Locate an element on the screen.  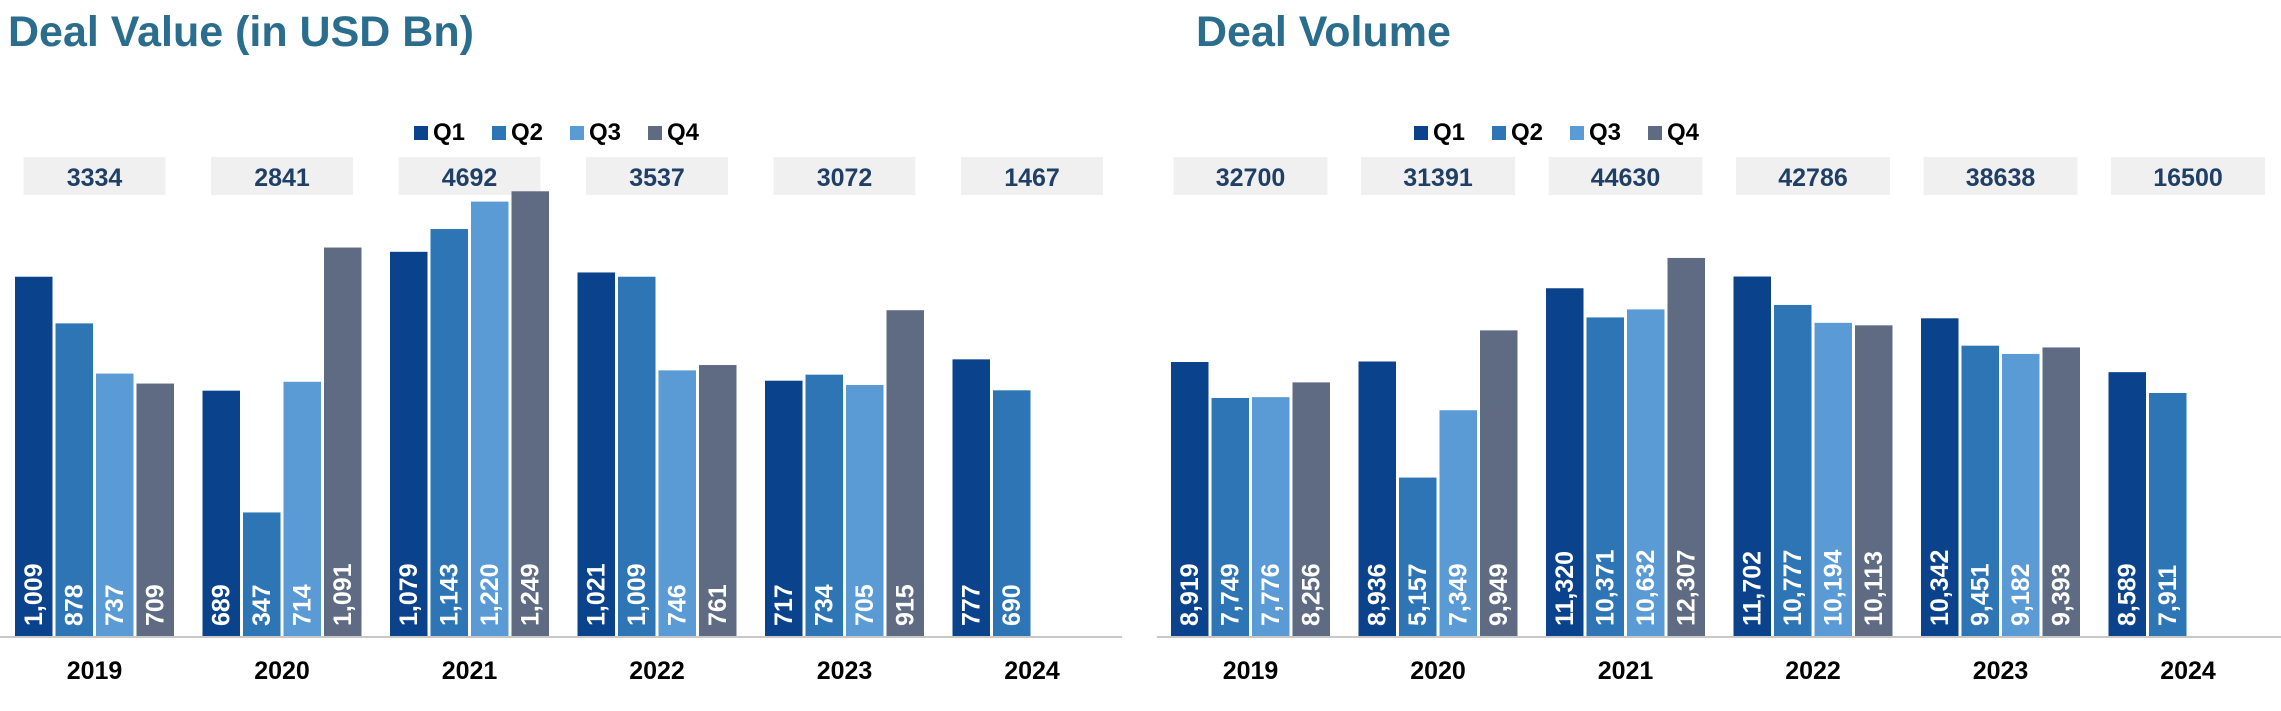
value-legend-swatch-q4 is located at coordinates (655, 133).